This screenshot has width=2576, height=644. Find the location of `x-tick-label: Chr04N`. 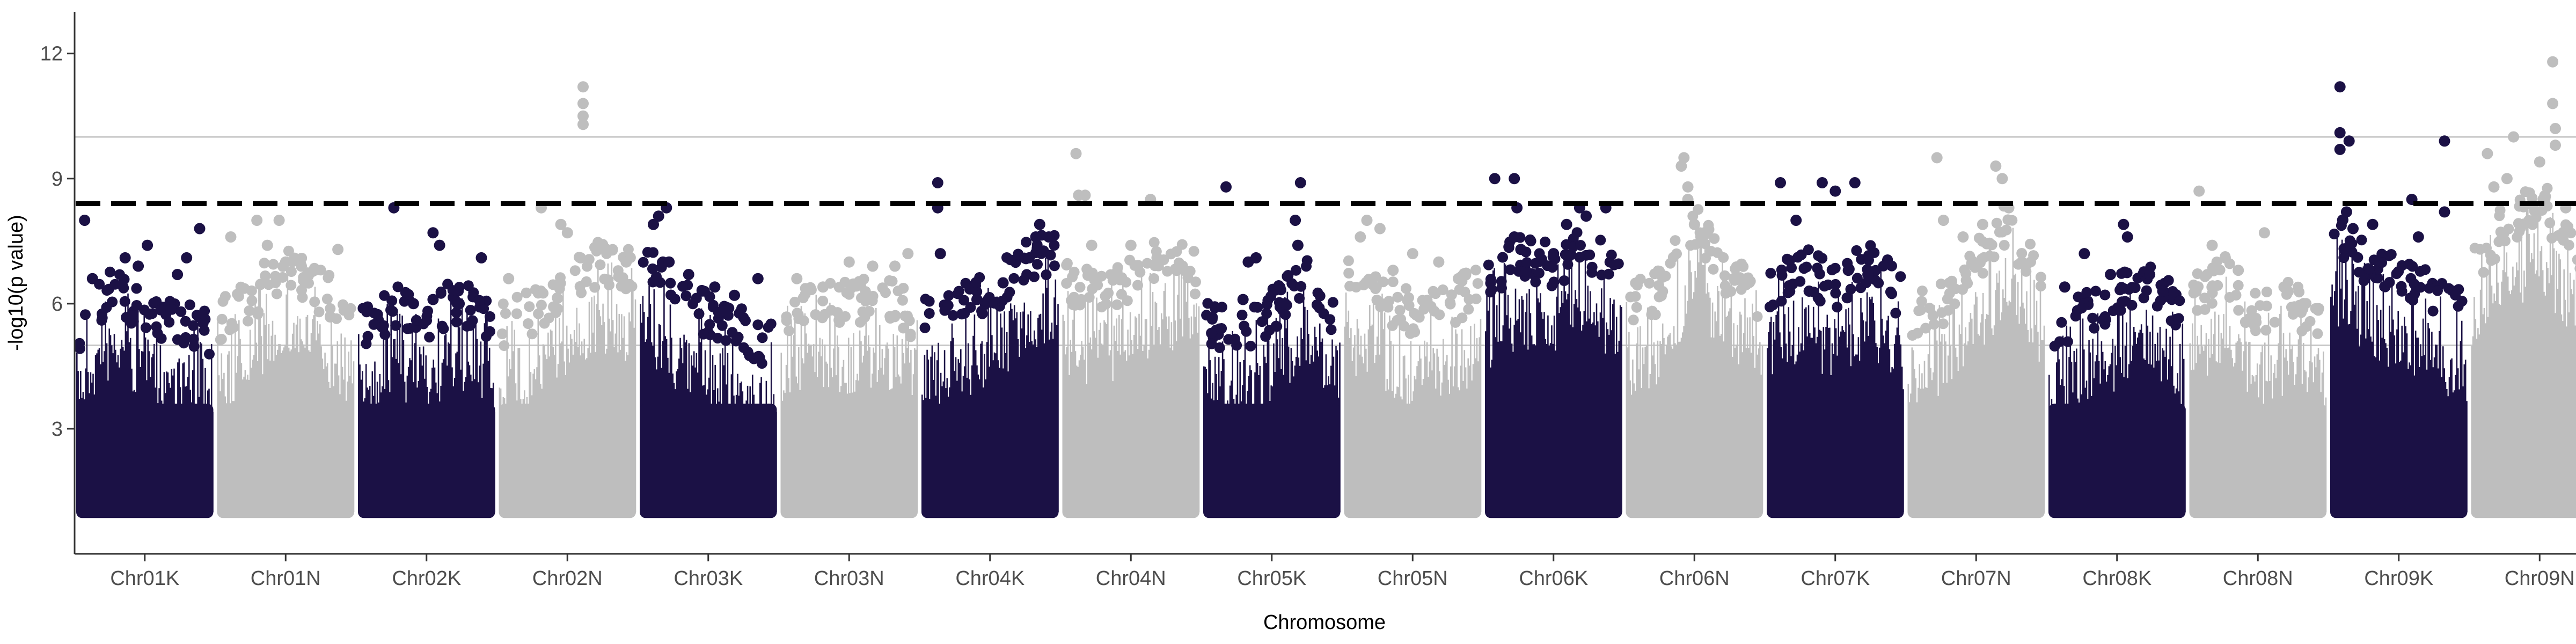

x-tick-label: Chr04N is located at coordinates (1131, 578).